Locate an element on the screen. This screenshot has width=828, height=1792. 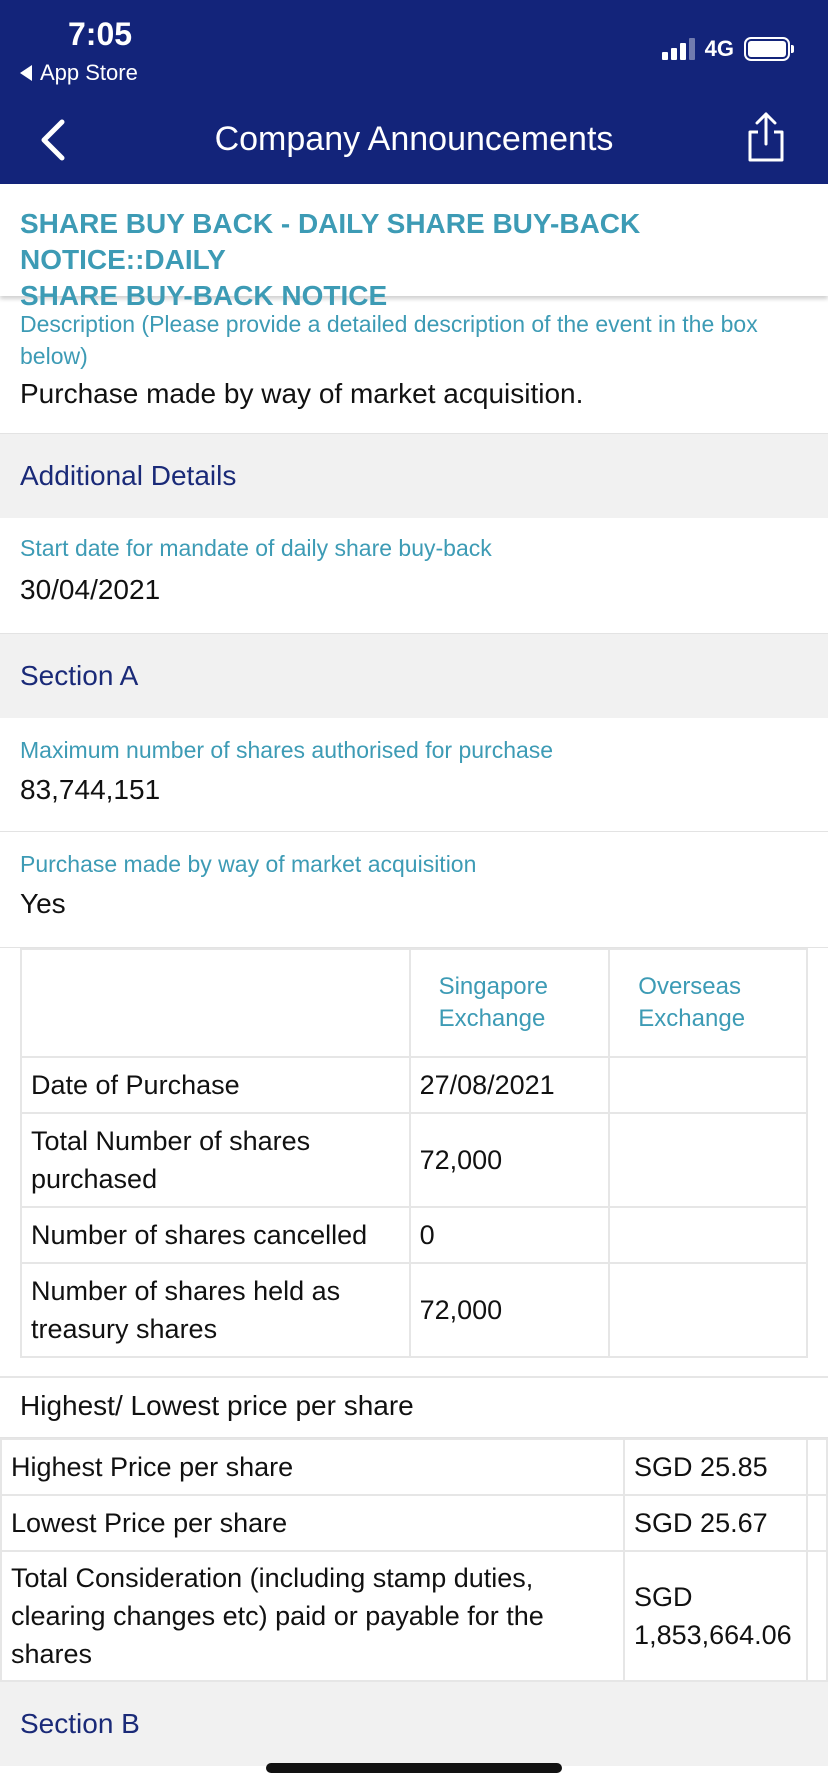
section-header-b: Section B is located at coordinates (414, 1724).